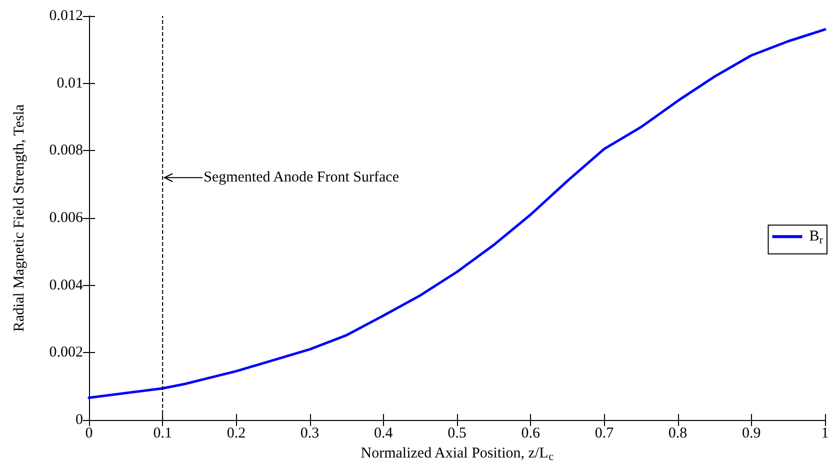  Describe the element at coordinates (678, 434) in the screenshot. I see `x-tick-label: 0.8` at that location.